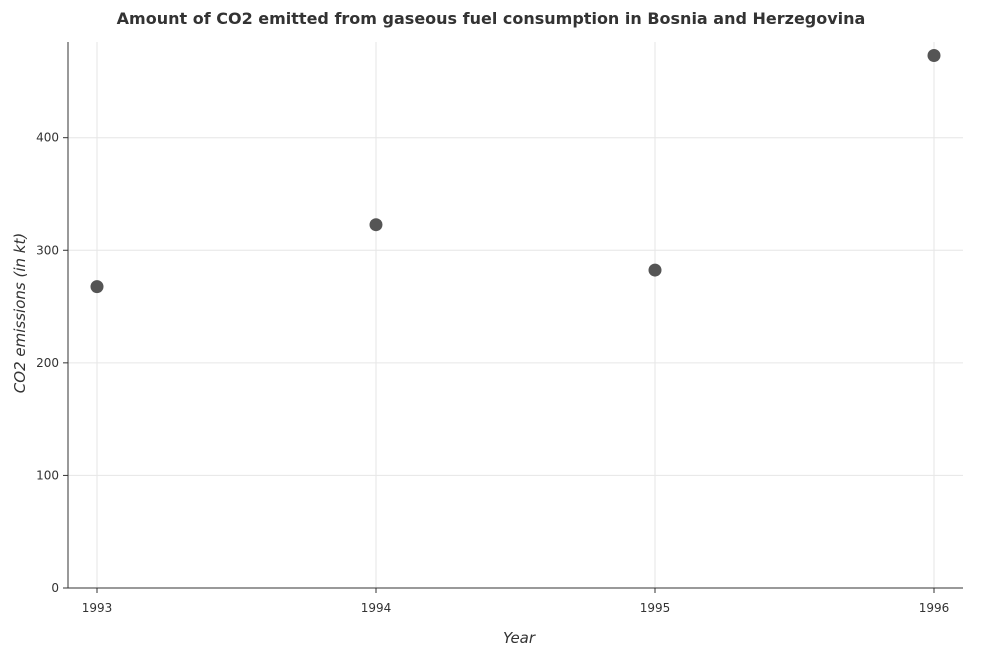 The image size is (982, 650). What do you see at coordinates (655, 608) in the screenshot?
I see `x-tick-label: 1995` at bounding box center [655, 608].